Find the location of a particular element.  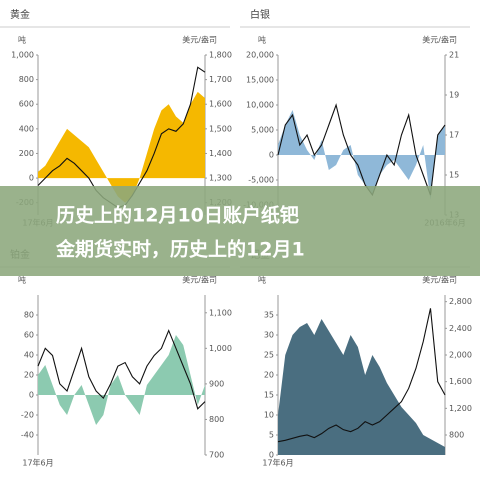

y2-tick-label: 1,400 is located at coordinates (220, 153).